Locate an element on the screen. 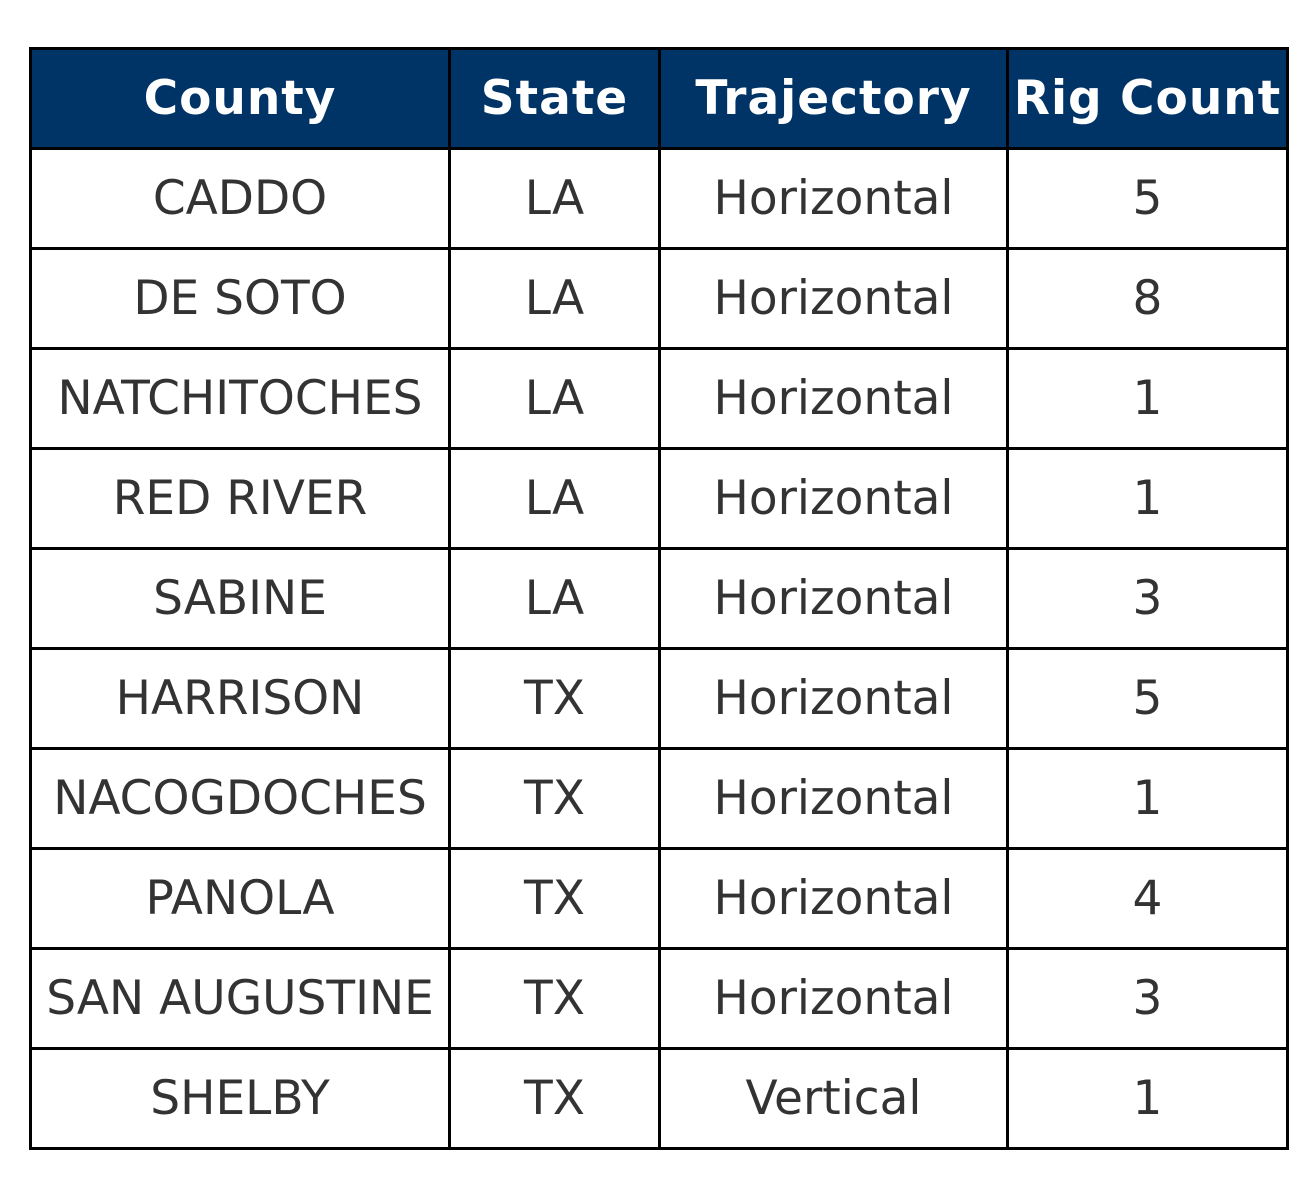  column-header-state: State is located at coordinates (554, 98).